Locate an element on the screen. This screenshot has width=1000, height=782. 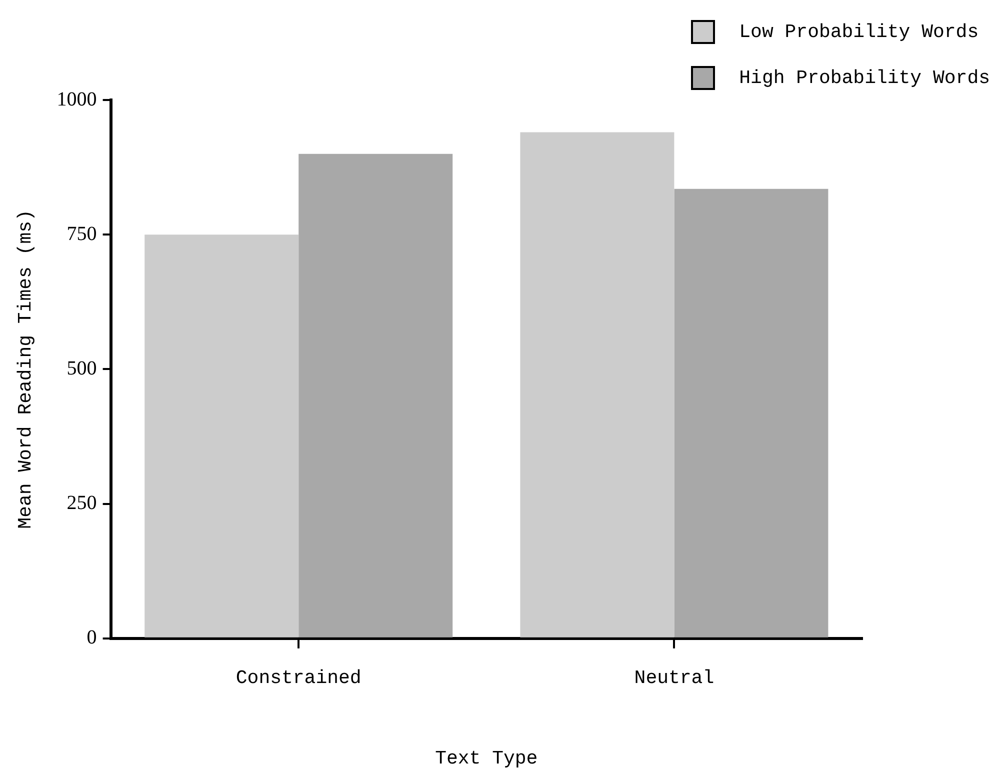
y-tick-label: 1000 is located at coordinates (76, 99).